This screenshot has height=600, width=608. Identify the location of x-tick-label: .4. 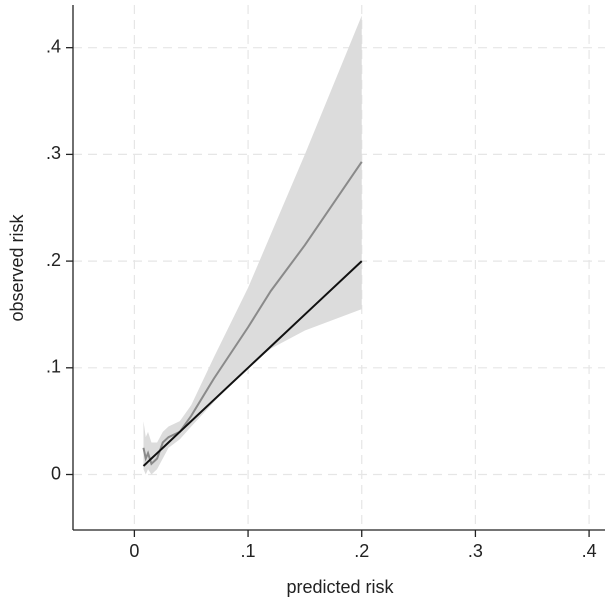
(589, 551).